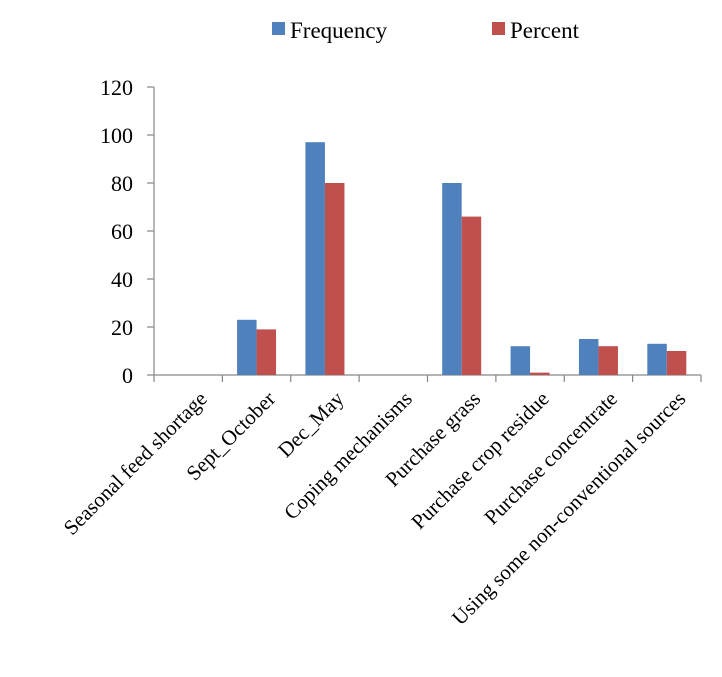  Describe the element at coordinates (339, 30) in the screenshot. I see `legend-label-frequency: Frequency` at that location.